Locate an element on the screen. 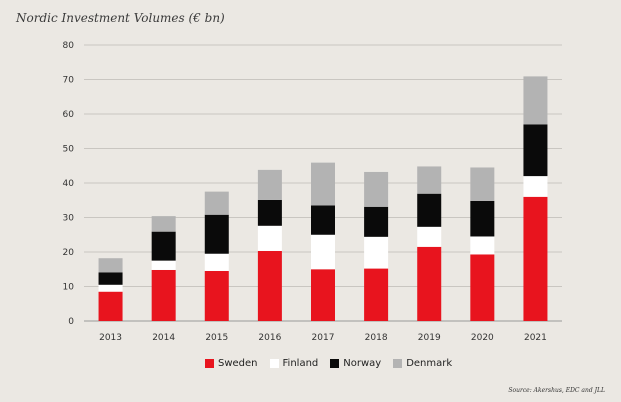  bar-finland-2020 is located at coordinates (482, 245).